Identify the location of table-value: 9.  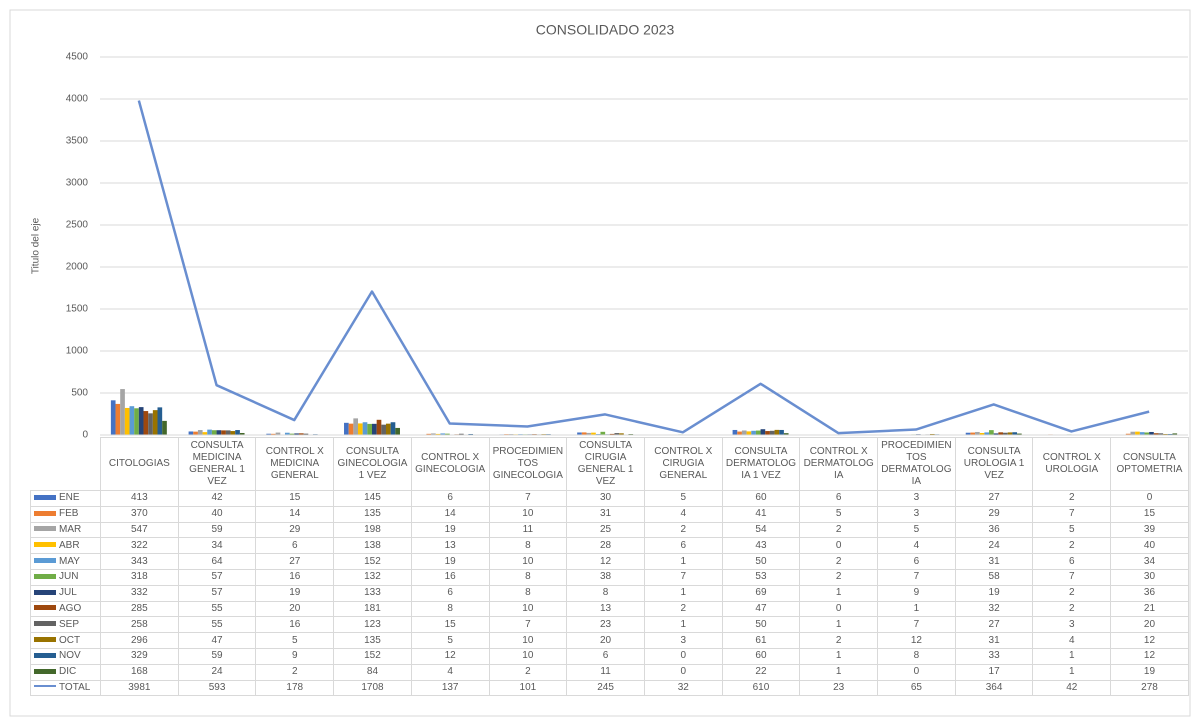
(916, 593).